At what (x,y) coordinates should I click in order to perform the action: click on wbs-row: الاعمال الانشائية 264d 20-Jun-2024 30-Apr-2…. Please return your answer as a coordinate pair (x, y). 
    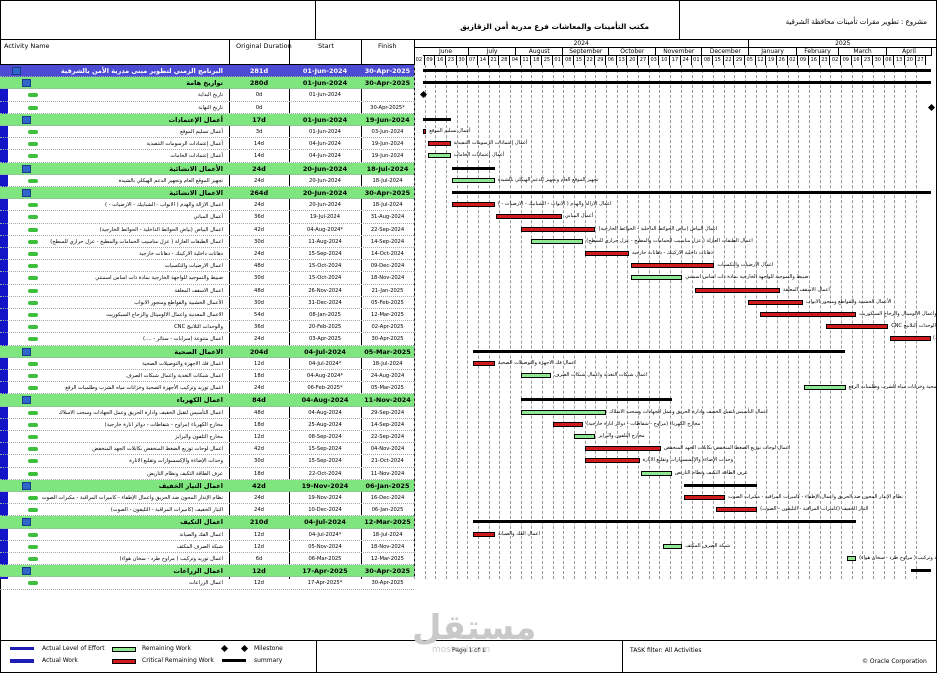
    Looking at the image, I should click on (207, 193).